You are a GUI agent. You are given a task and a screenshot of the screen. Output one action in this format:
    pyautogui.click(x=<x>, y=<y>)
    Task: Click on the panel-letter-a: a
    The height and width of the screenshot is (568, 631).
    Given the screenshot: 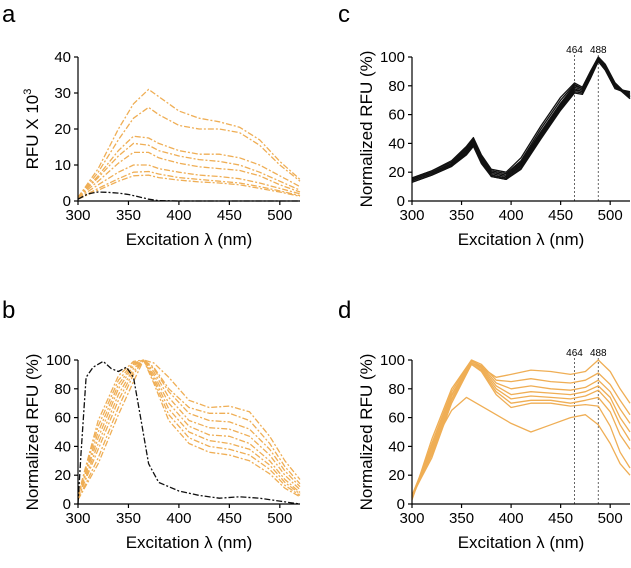 What is the action you would take?
    pyautogui.click(x=9, y=14)
    